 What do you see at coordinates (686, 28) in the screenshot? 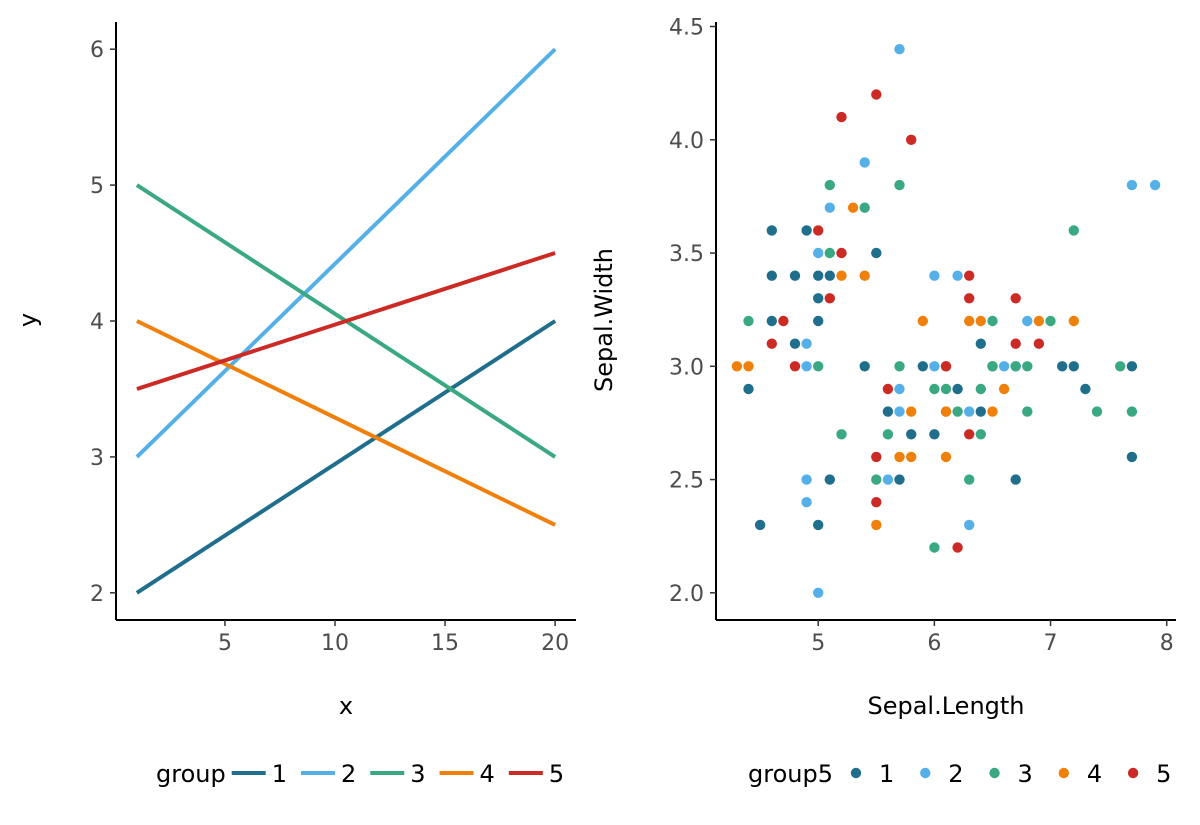
I see `y-tick-label: 4.5` at bounding box center [686, 28].